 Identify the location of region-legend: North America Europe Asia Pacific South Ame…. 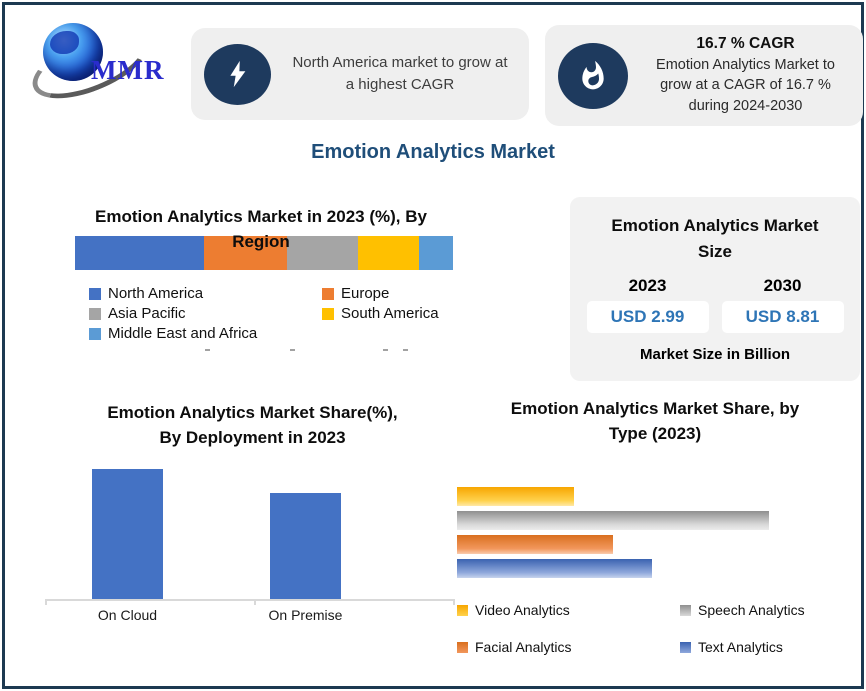
(273, 313).